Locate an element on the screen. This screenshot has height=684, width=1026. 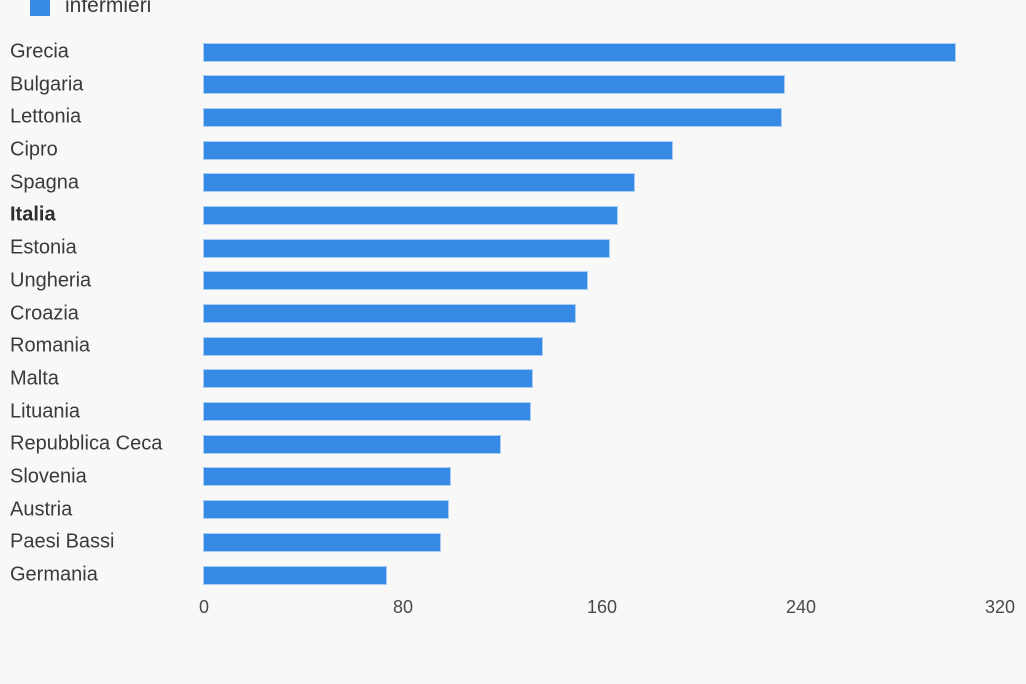
category-label: Repubblica Ceca is located at coordinates (86, 443).